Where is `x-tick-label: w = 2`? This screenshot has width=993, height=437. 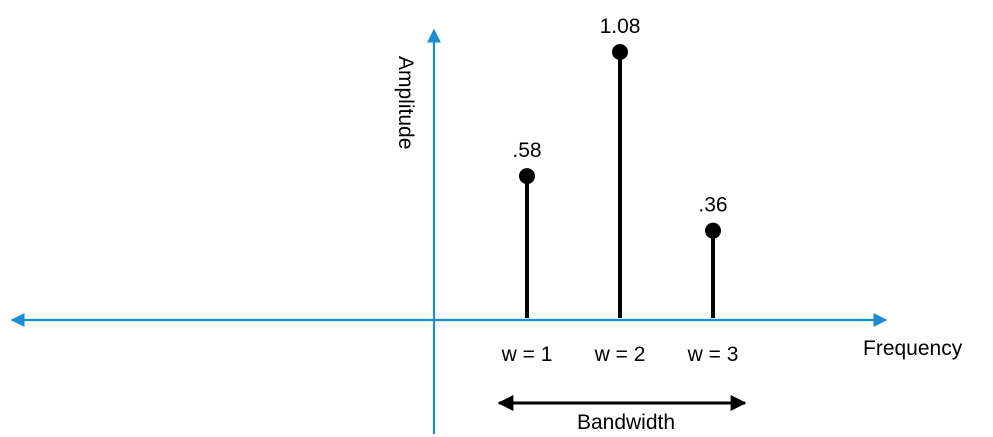 x-tick-label: w = 2 is located at coordinates (620, 354).